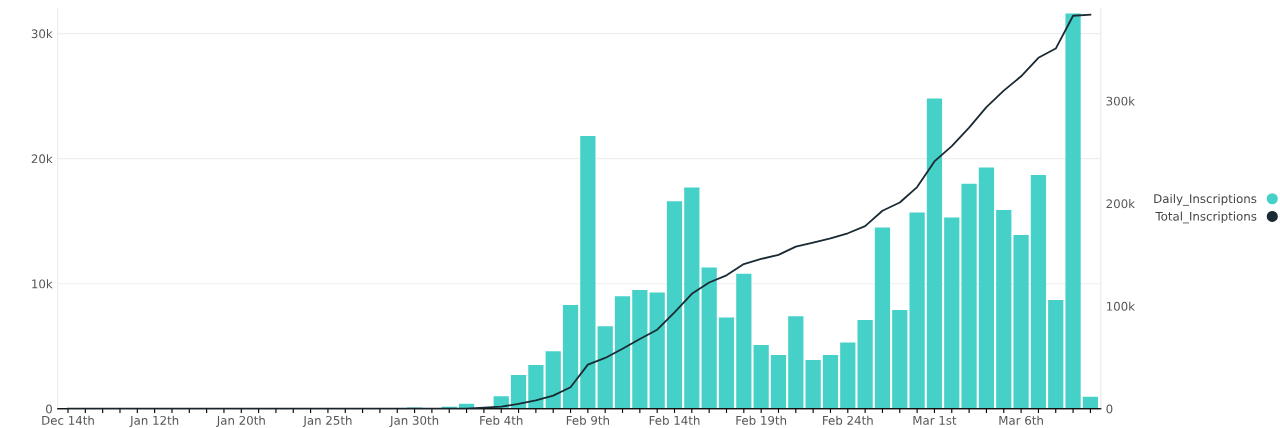 This screenshot has width=1280, height=428. Describe the element at coordinates (1120, 306) in the screenshot. I see `y2-tick-label: 100k` at that location.